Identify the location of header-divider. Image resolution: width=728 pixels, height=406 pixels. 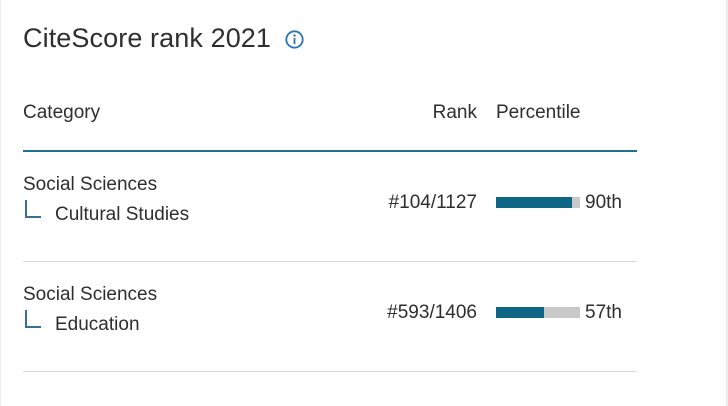
(330, 151).